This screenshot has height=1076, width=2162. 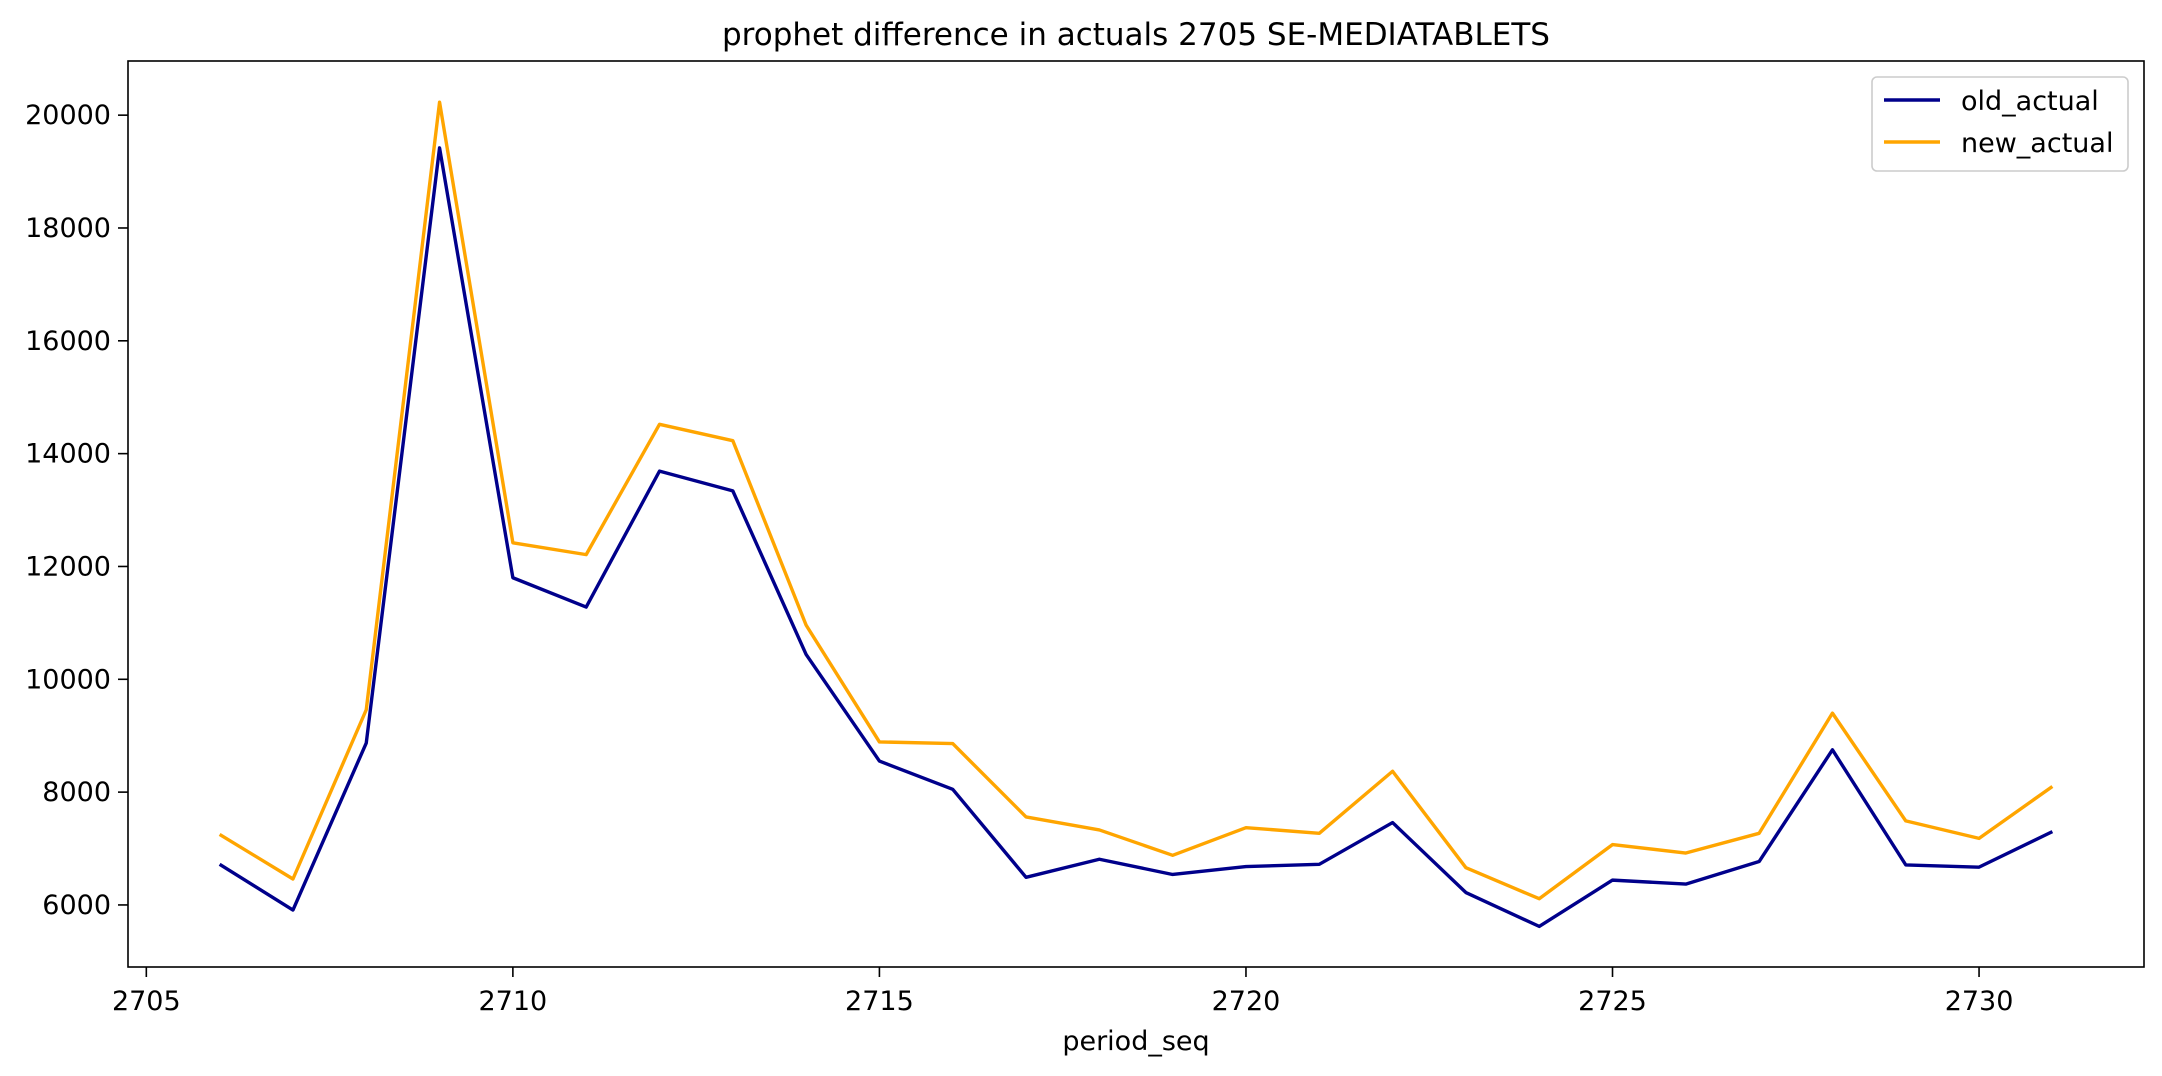 I want to click on legend-label-old-actual: old_actual, so click(x=2030, y=101).